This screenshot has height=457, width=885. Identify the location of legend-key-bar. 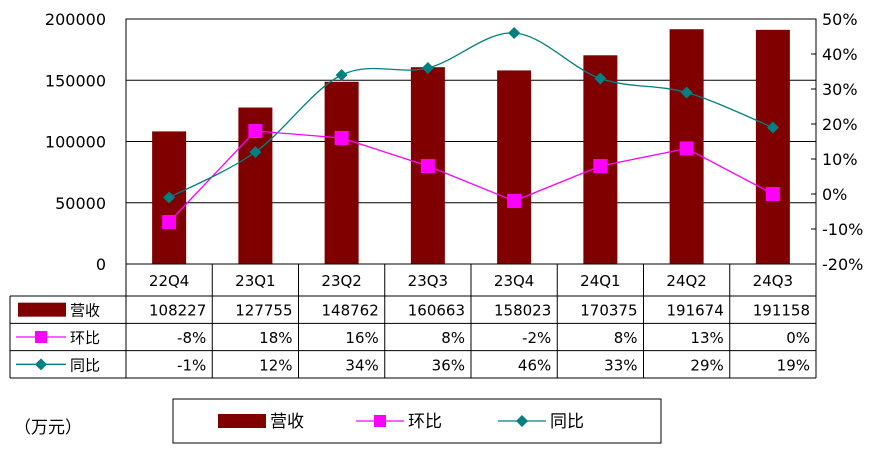
(242, 421).